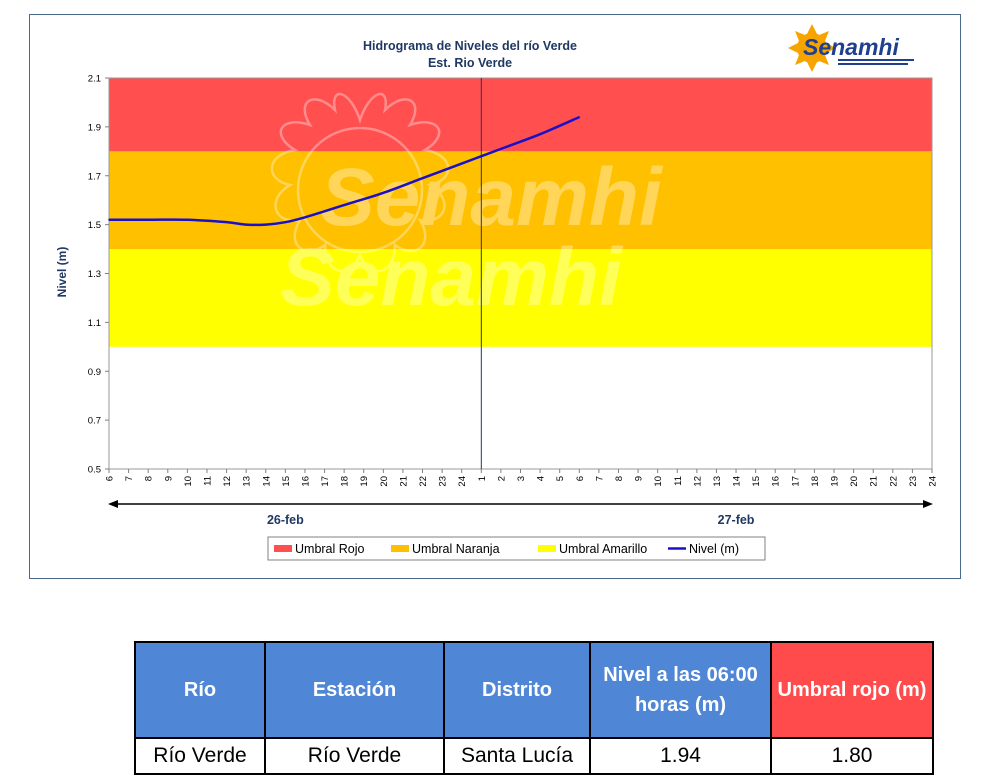 The image size is (997, 784). What do you see at coordinates (456, 549) in the screenshot?
I see `legend-label: Umbral Naranja` at bounding box center [456, 549].